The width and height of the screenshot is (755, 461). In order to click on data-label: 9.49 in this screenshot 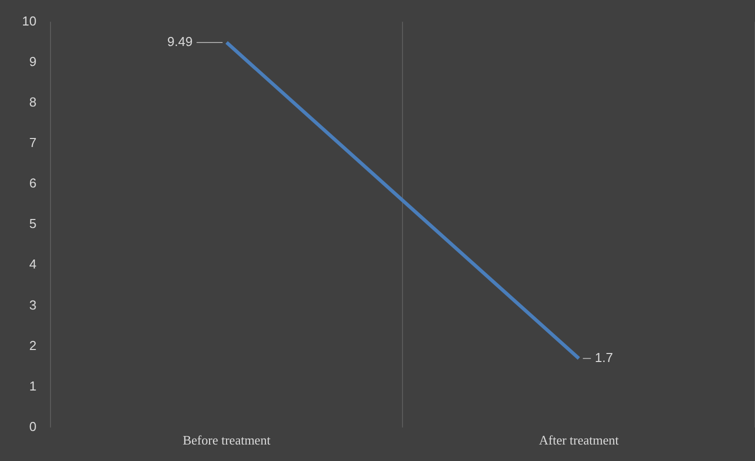, I will do `click(180, 42)`.